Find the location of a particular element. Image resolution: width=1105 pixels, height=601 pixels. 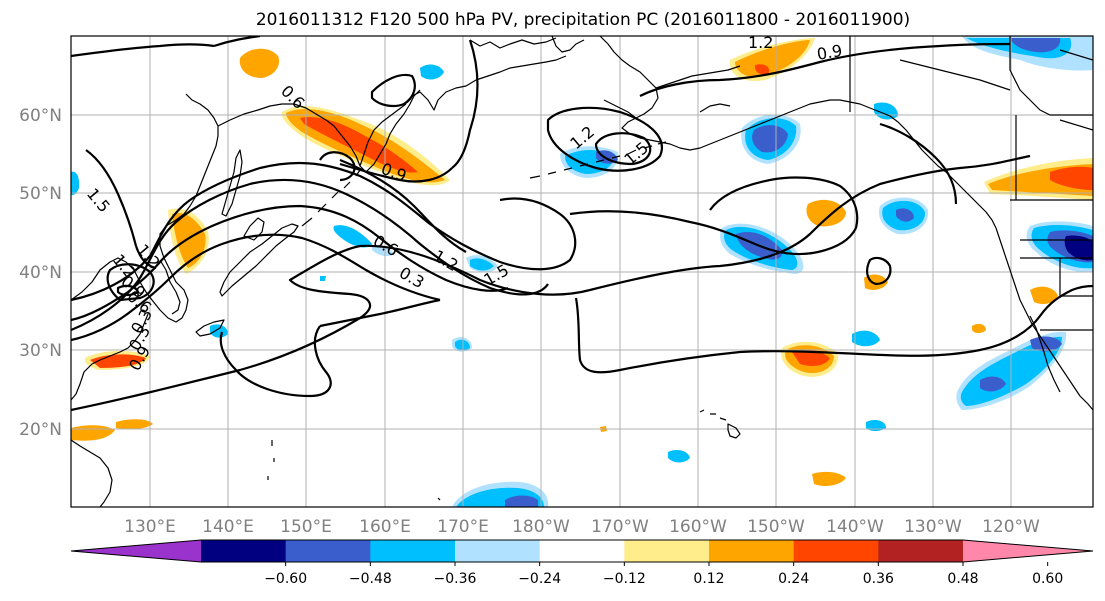

lon-label: 160°W is located at coordinates (698, 527).